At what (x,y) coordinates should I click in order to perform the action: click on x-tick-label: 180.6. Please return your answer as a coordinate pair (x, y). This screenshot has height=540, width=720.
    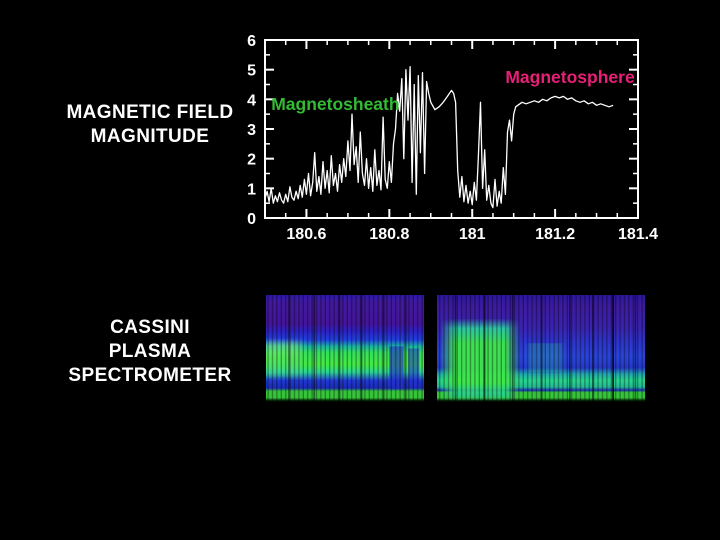
    Looking at the image, I should click on (306, 234).